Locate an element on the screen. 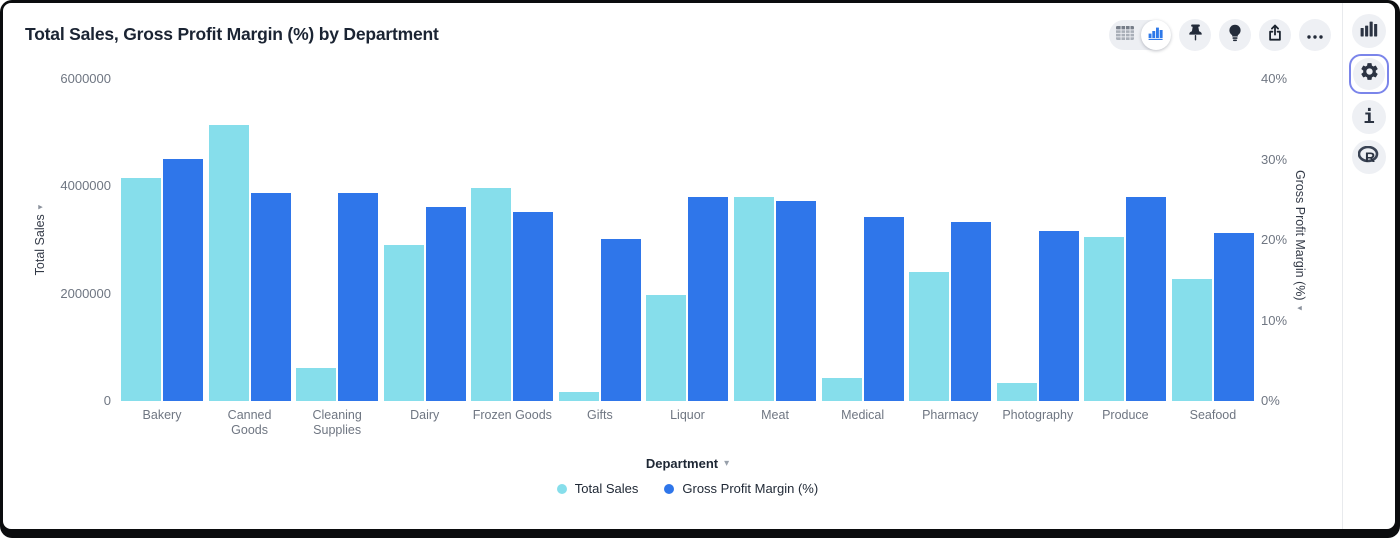 This screenshot has width=1400, height=538. bar-gross-profit-margin-bakery is located at coordinates (183, 279).